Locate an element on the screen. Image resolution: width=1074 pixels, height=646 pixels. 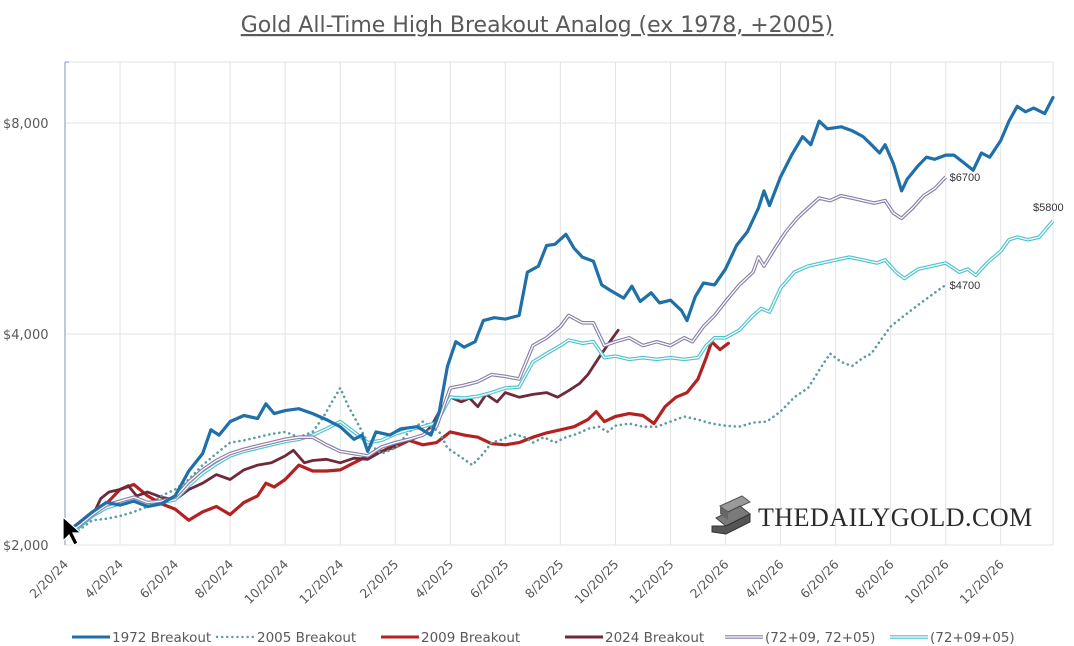
x-tick-label: 4/20/26 is located at coordinates (764, 578).